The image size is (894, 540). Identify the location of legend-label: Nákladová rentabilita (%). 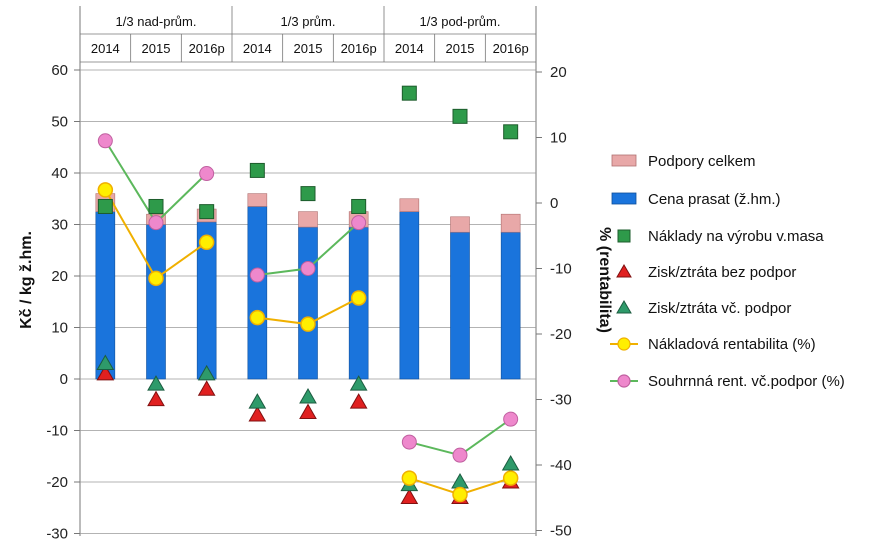
(732, 344).